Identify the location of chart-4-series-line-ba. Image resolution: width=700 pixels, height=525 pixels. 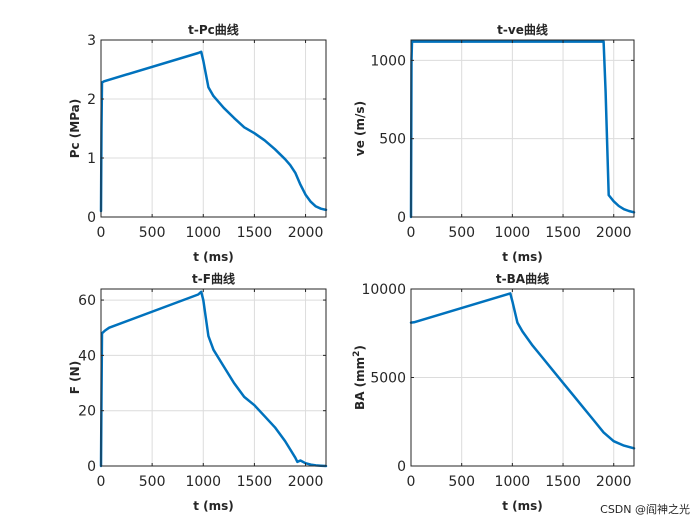
(522, 371).